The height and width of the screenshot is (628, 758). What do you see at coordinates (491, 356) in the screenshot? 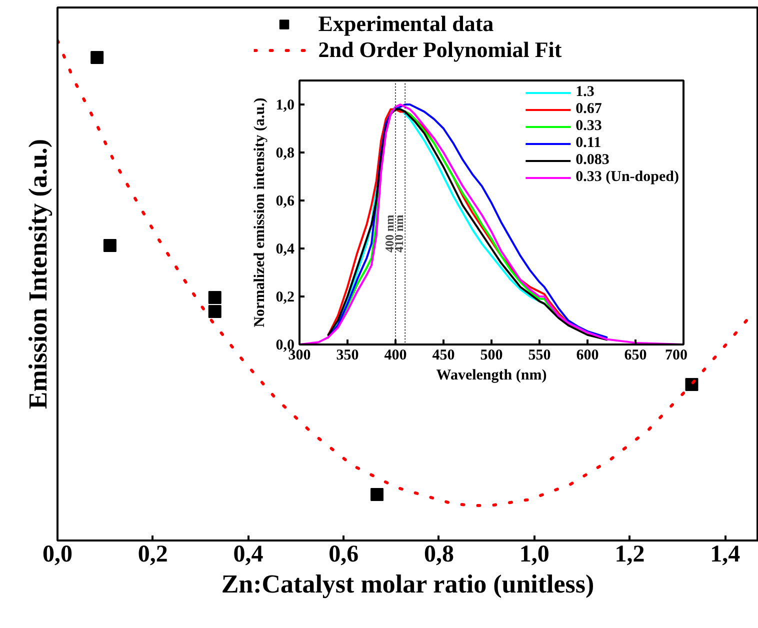
I see `x-tick-label: 500` at bounding box center [491, 356].